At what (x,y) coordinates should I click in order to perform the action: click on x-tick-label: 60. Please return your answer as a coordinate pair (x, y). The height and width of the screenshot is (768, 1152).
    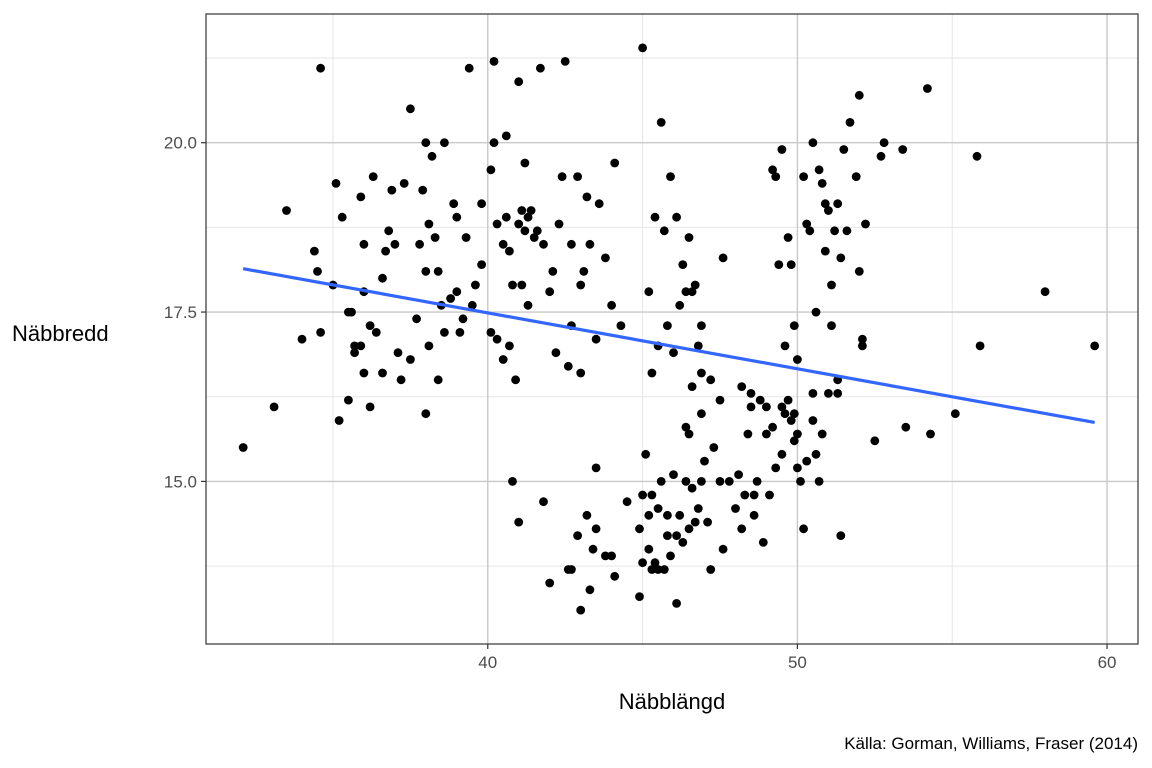
    Looking at the image, I should click on (1107, 662).